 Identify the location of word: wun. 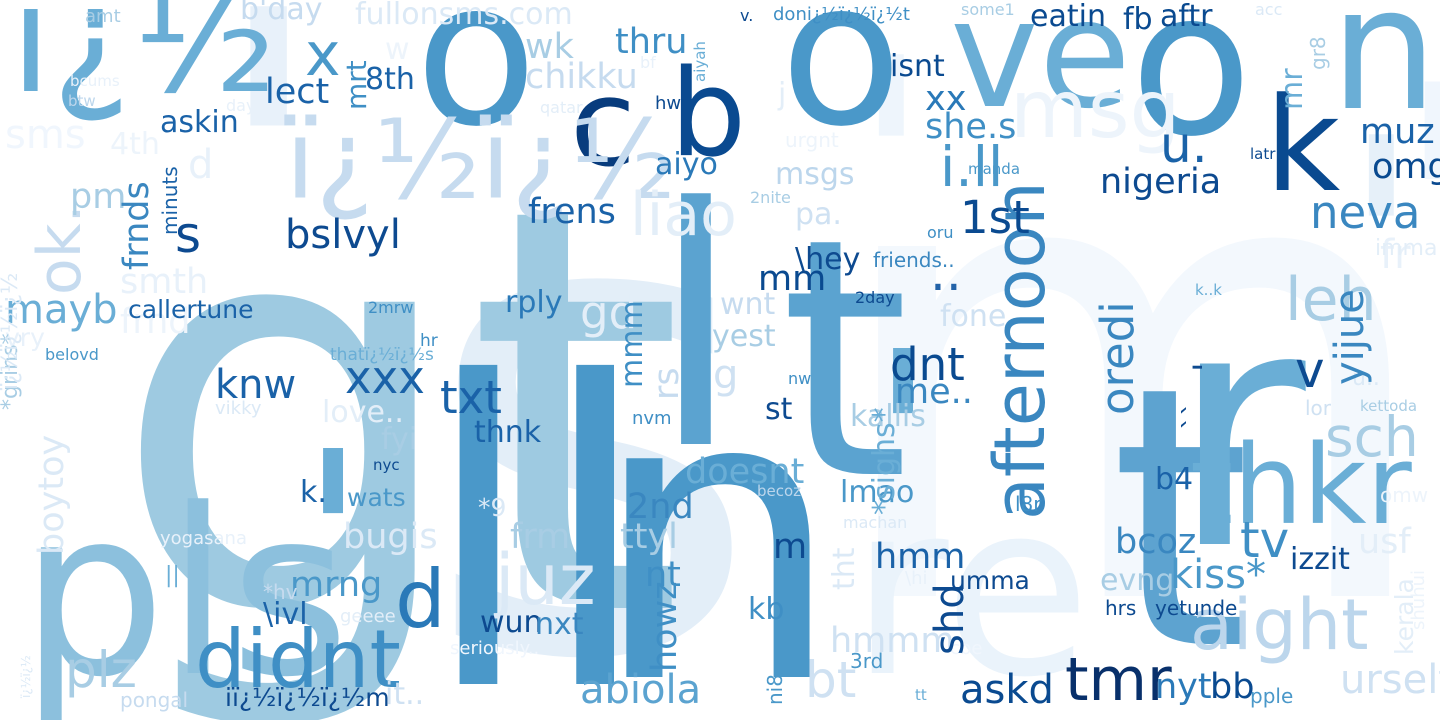
(511, 622).